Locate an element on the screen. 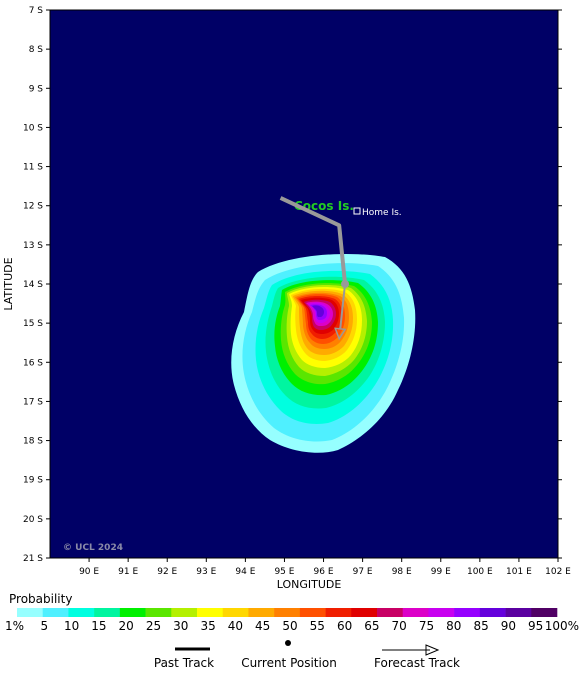 Image resolution: width=580 pixels, height=678 pixels. lon-tick-label: 94 E is located at coordinates (245, 572).